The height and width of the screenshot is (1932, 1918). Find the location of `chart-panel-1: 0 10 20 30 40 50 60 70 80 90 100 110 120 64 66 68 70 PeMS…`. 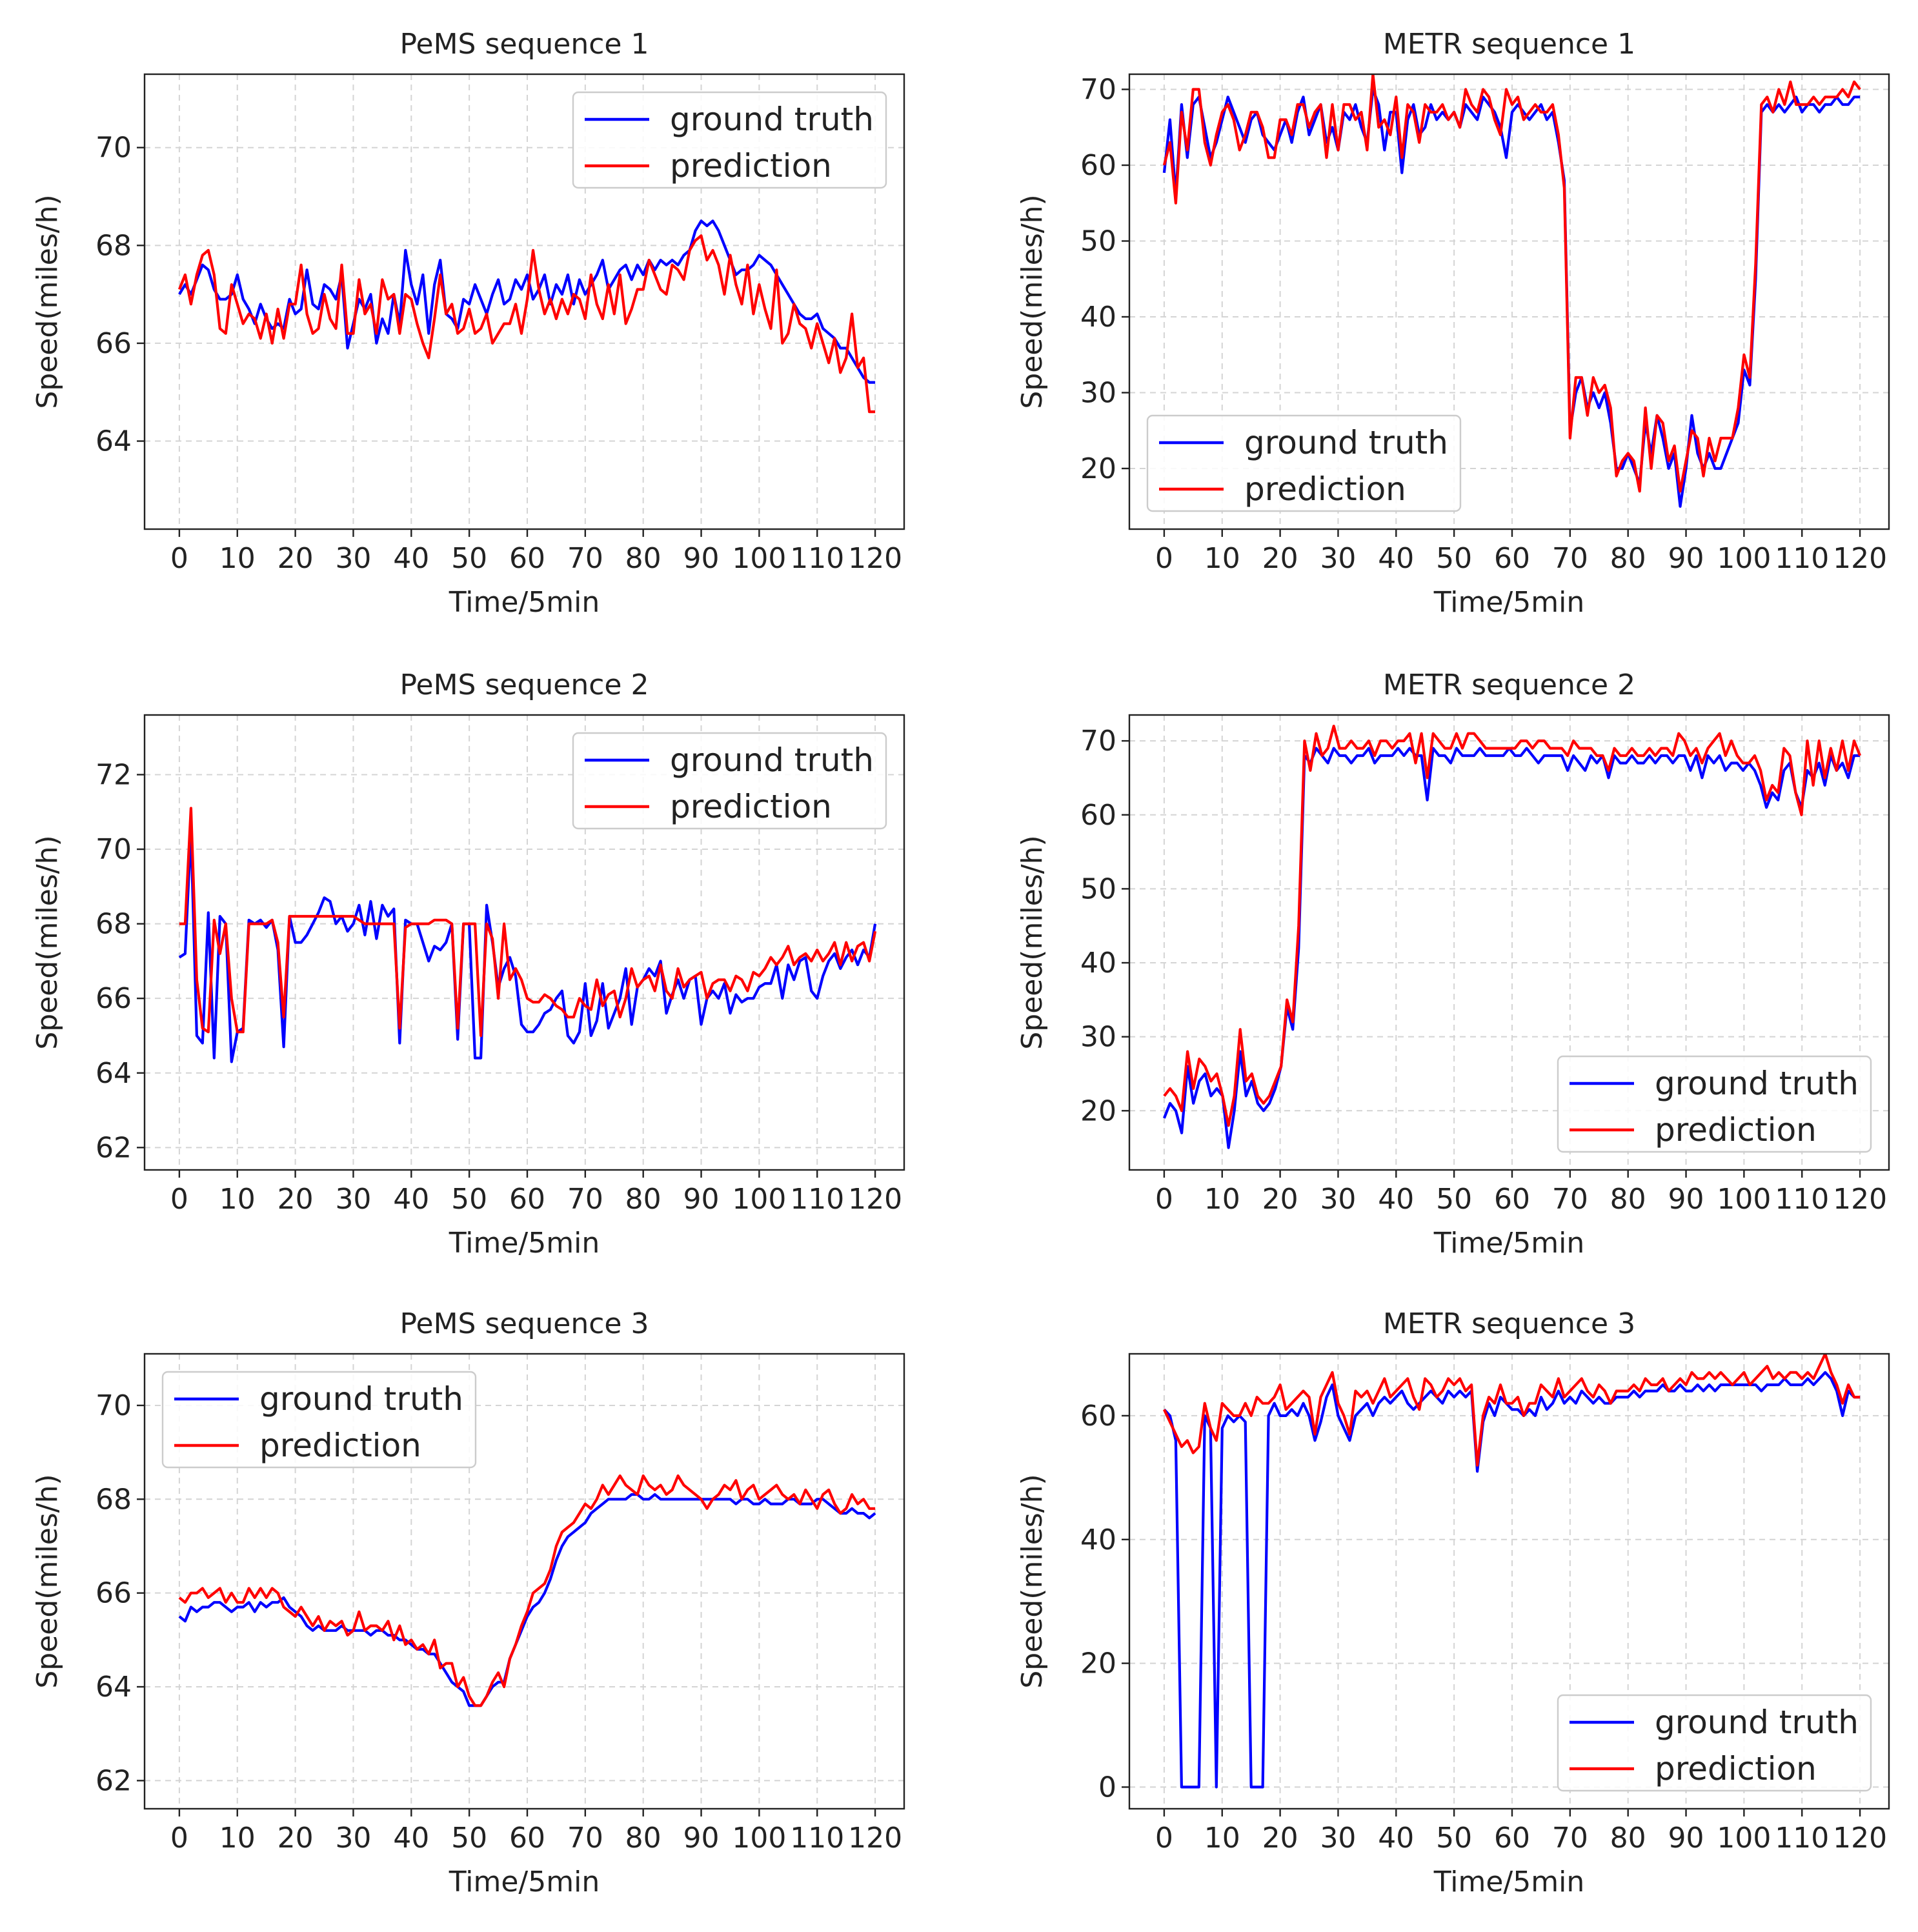

chart-panel-1: 0 10 20 30 40 50 60 70 80 90 100 110 120 64 66 68 70 PeMS… is located at coordinates (468, 323).